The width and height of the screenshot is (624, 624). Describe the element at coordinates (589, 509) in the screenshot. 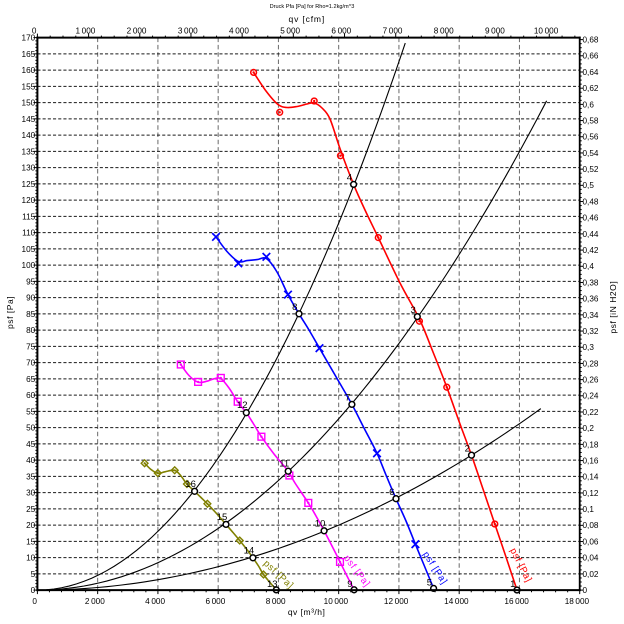

I see `svg-text: 0,1` at that location.